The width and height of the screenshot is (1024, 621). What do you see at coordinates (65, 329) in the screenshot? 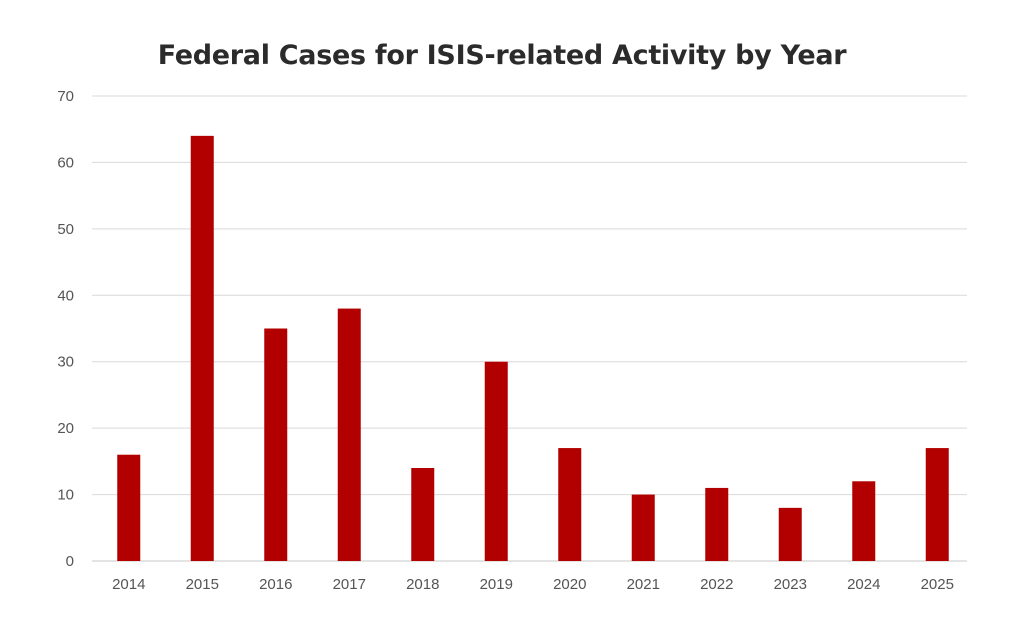
I see `y-axis-tick-labels: 0 10 20 30 40 50 60 70` at bounding box center [65, 329].